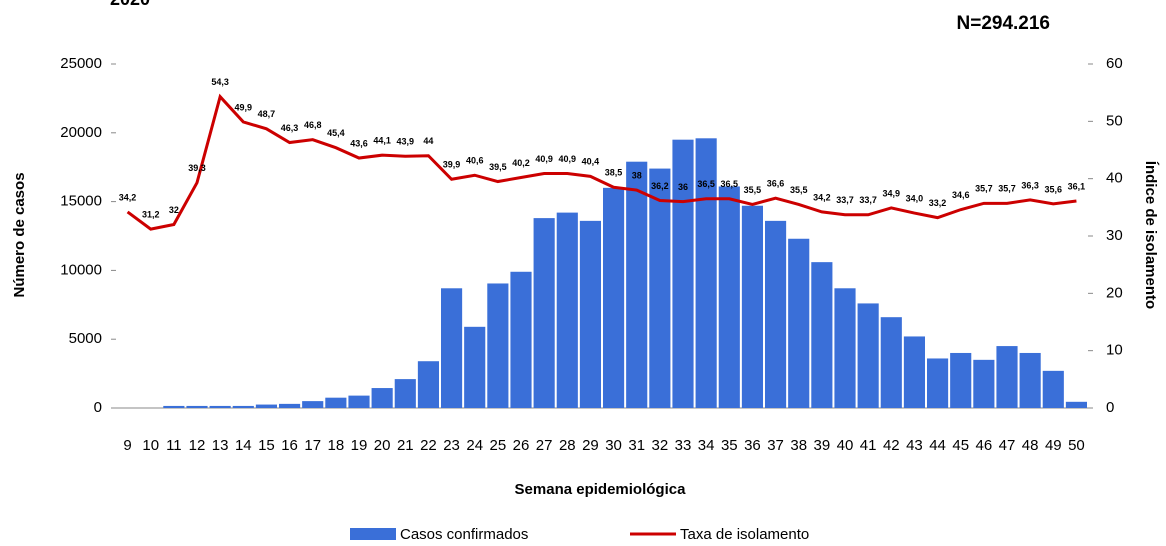 This screenshot has width=1166, height=546. What do you see at coordinates (1030, 185) in the screenshot?
I see `data-label: 36,3` at bounding box center [1030, 185].